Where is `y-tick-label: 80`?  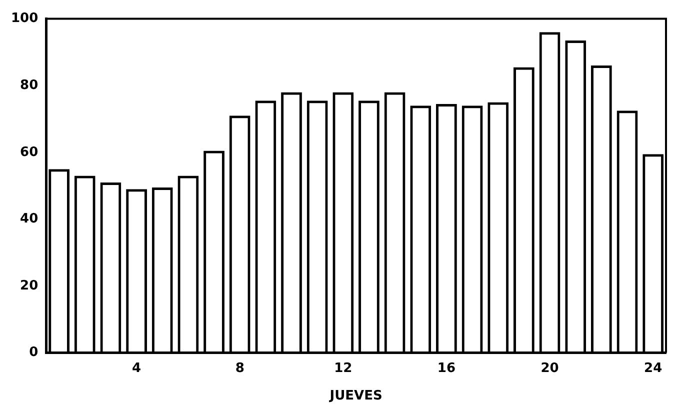 y-tick-label: 80 is located at coordinates (29, 85).